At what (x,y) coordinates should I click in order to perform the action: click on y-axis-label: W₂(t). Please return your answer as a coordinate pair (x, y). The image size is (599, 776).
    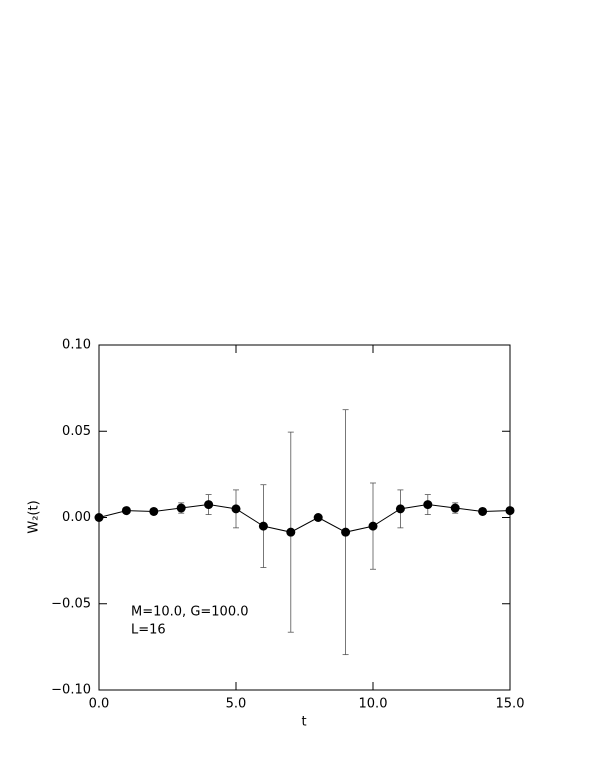
    Looking at the image, I should click on (34, 516).